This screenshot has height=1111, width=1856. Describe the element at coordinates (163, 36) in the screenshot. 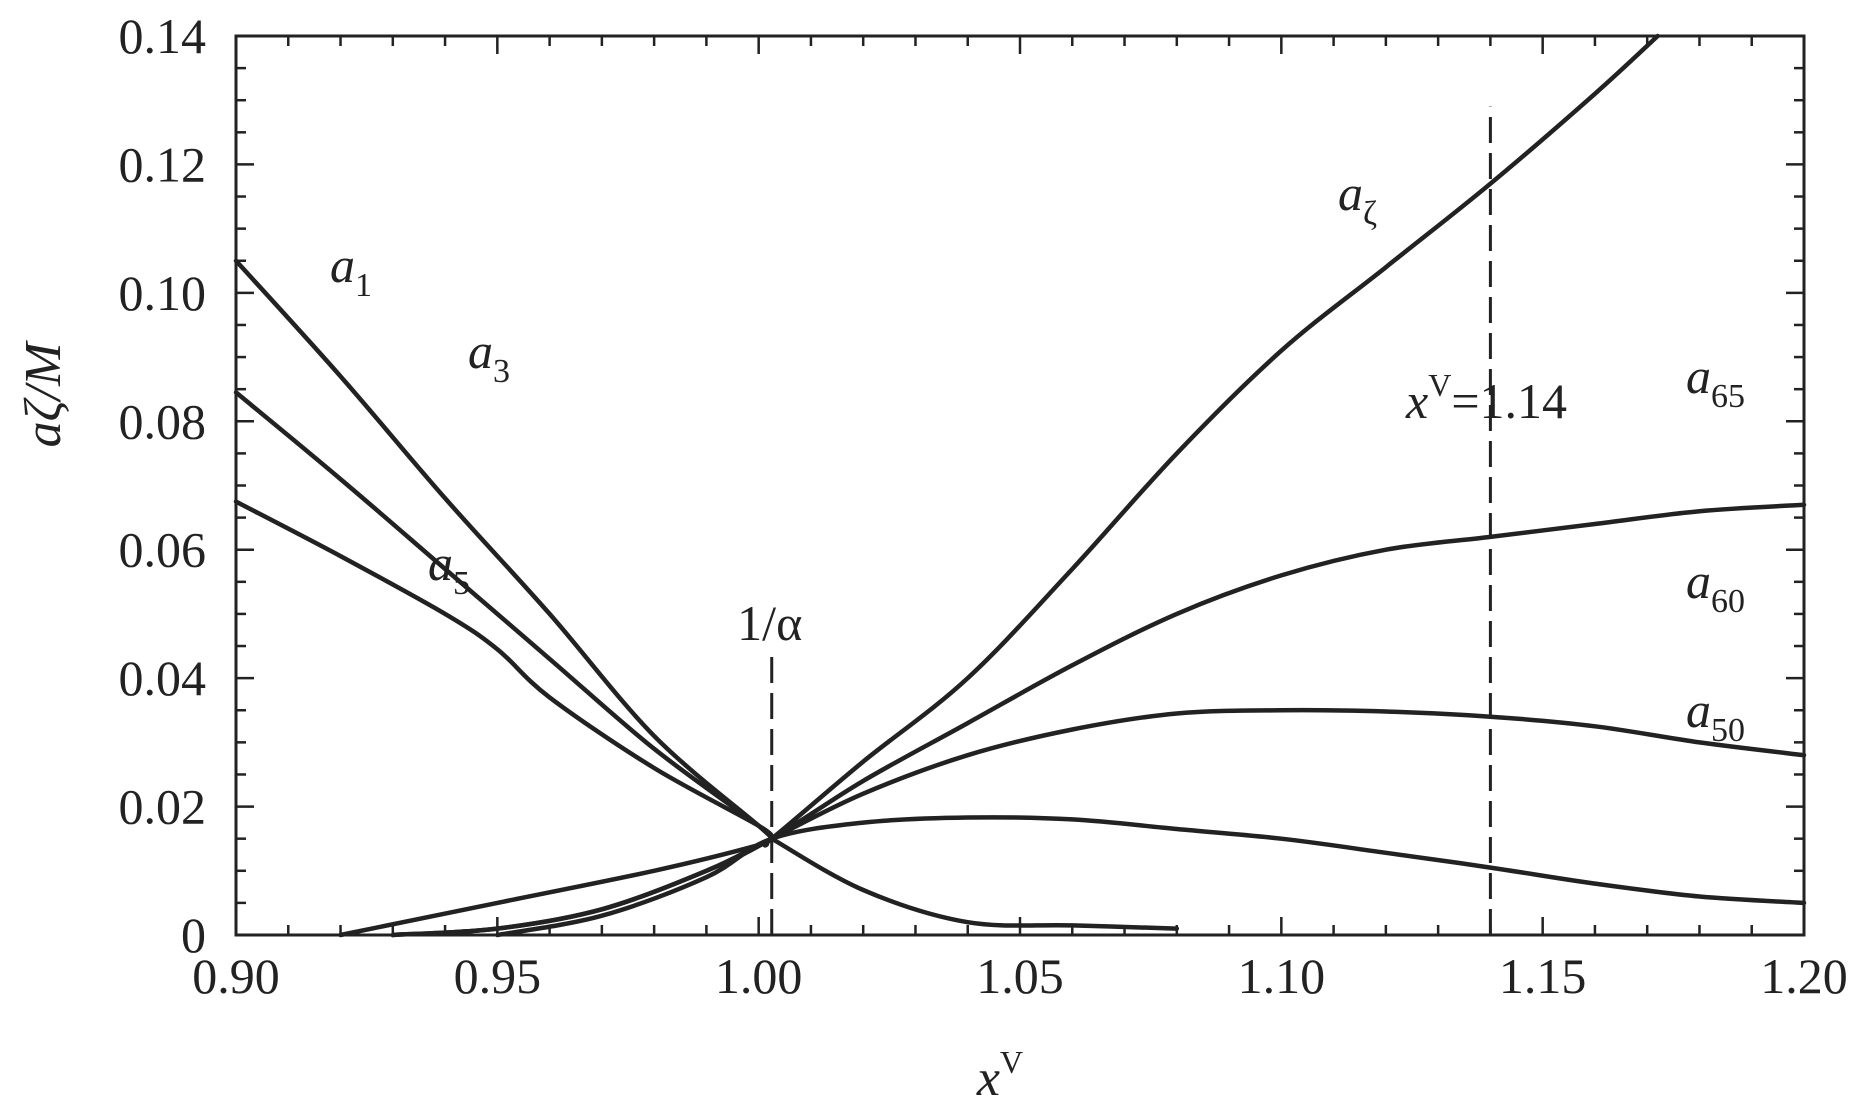

I see `y-tick-label: 0.14` at that location.